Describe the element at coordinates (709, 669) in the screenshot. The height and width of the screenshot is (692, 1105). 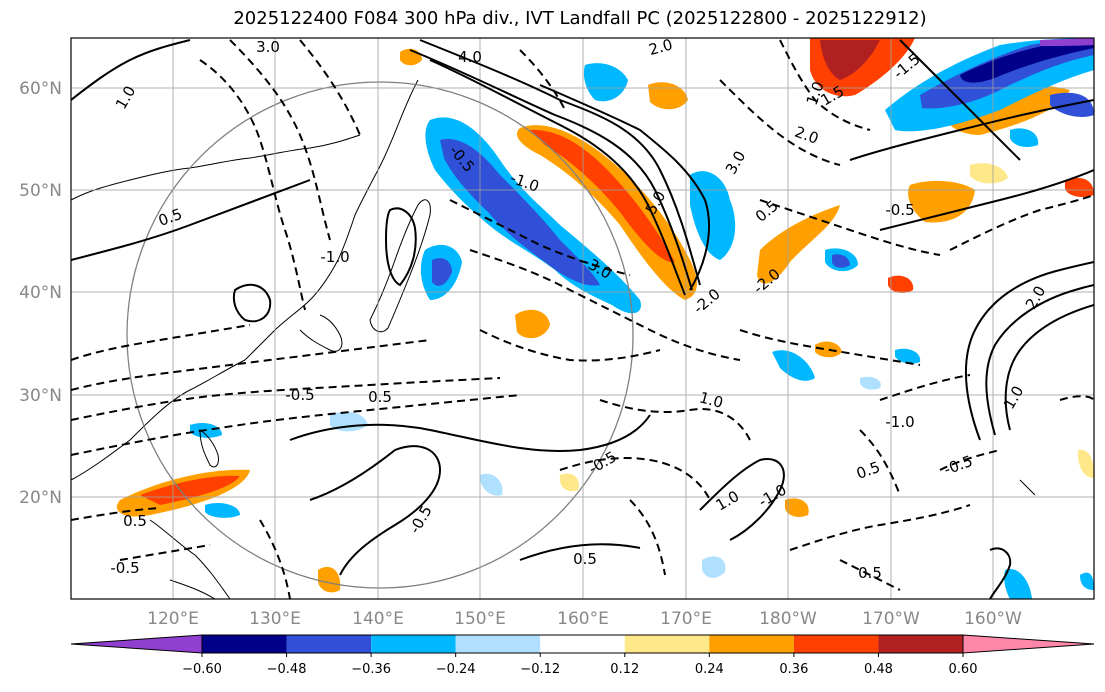
I see `colorbar-tick-label: 0.24` at that location.